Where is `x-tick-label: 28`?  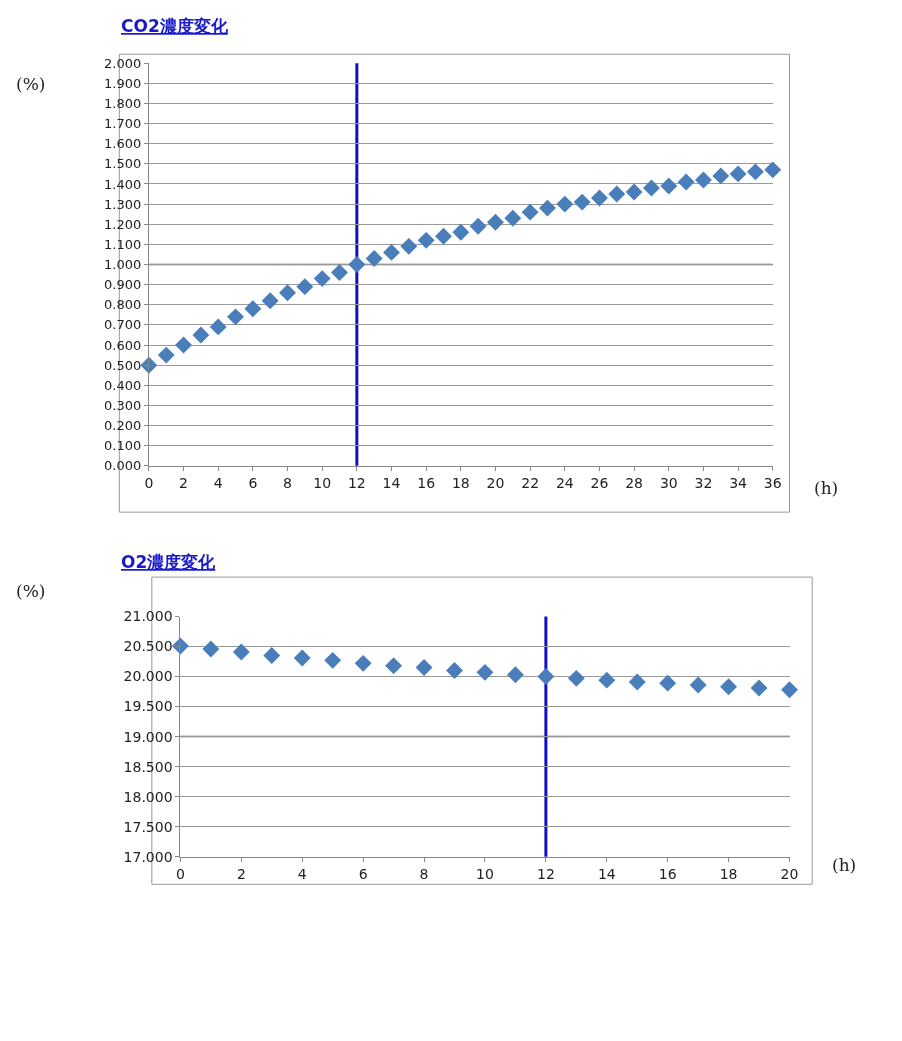
x-tick-label: 28 is located at coordinates (634, 482).